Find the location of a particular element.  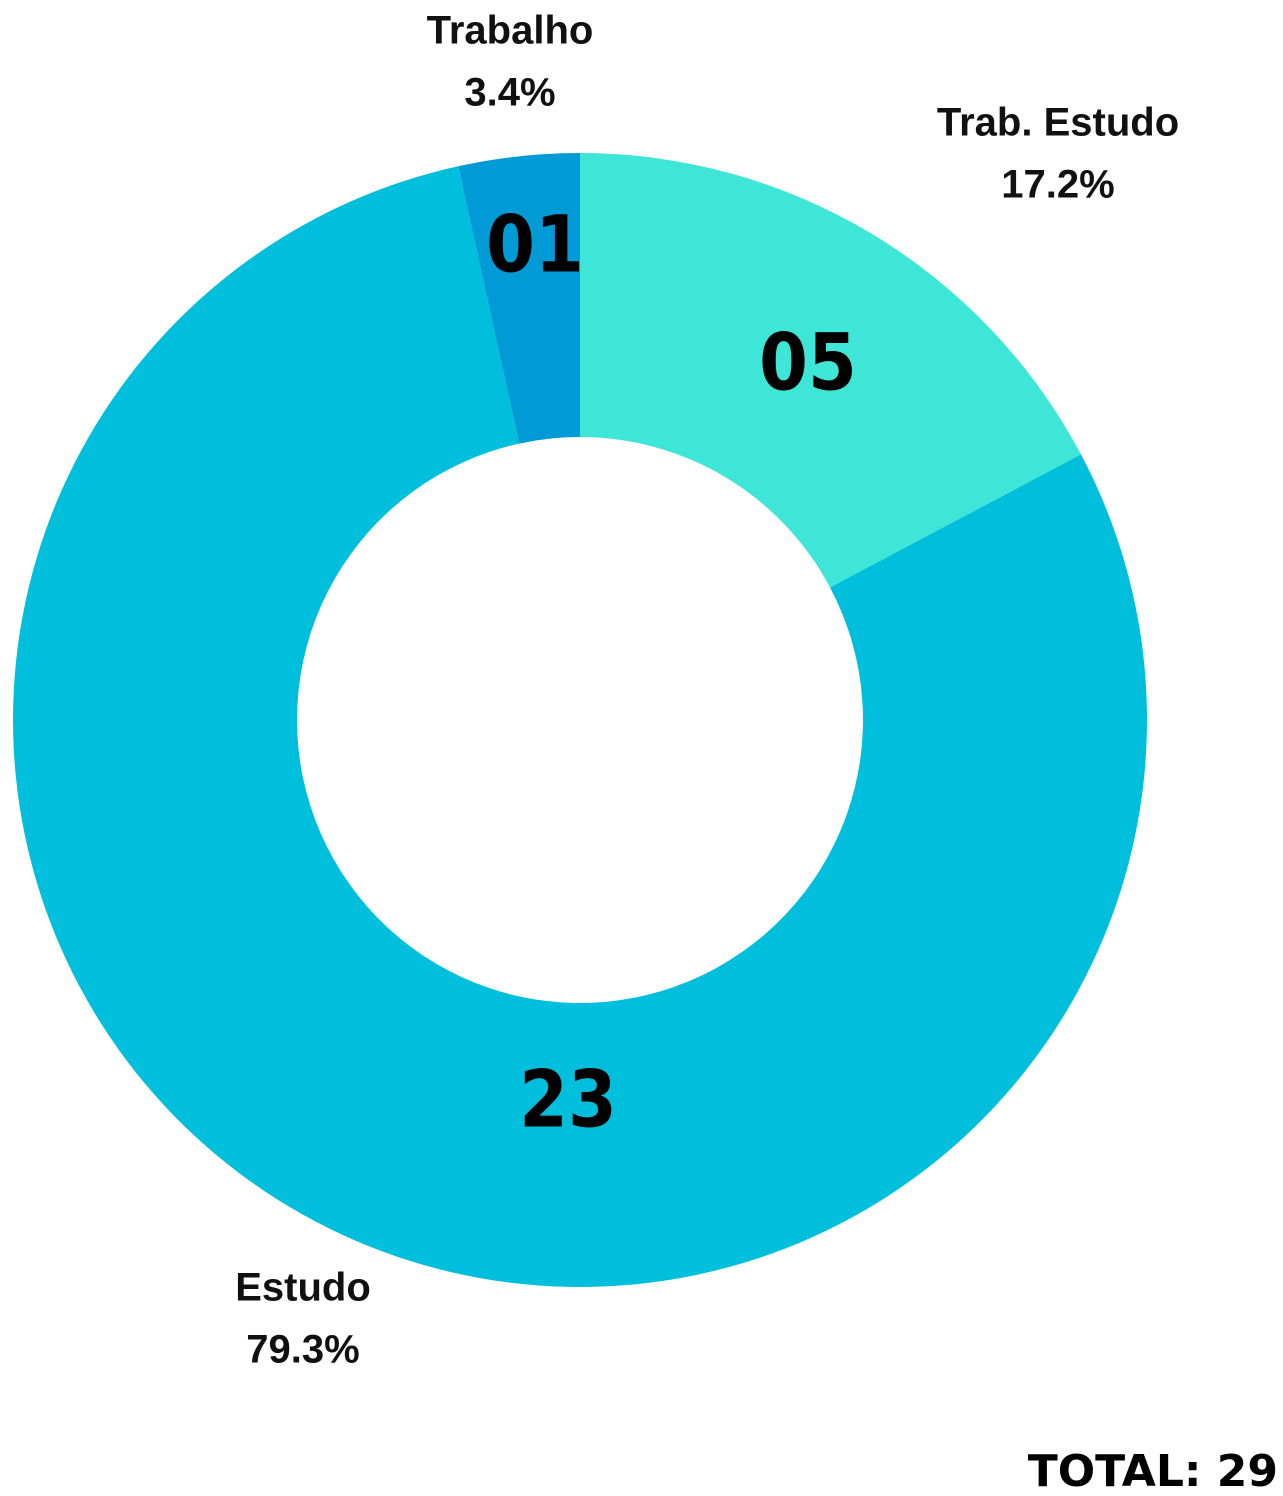

slice-category-label: Trabalho is located at coordinates (510, 31).